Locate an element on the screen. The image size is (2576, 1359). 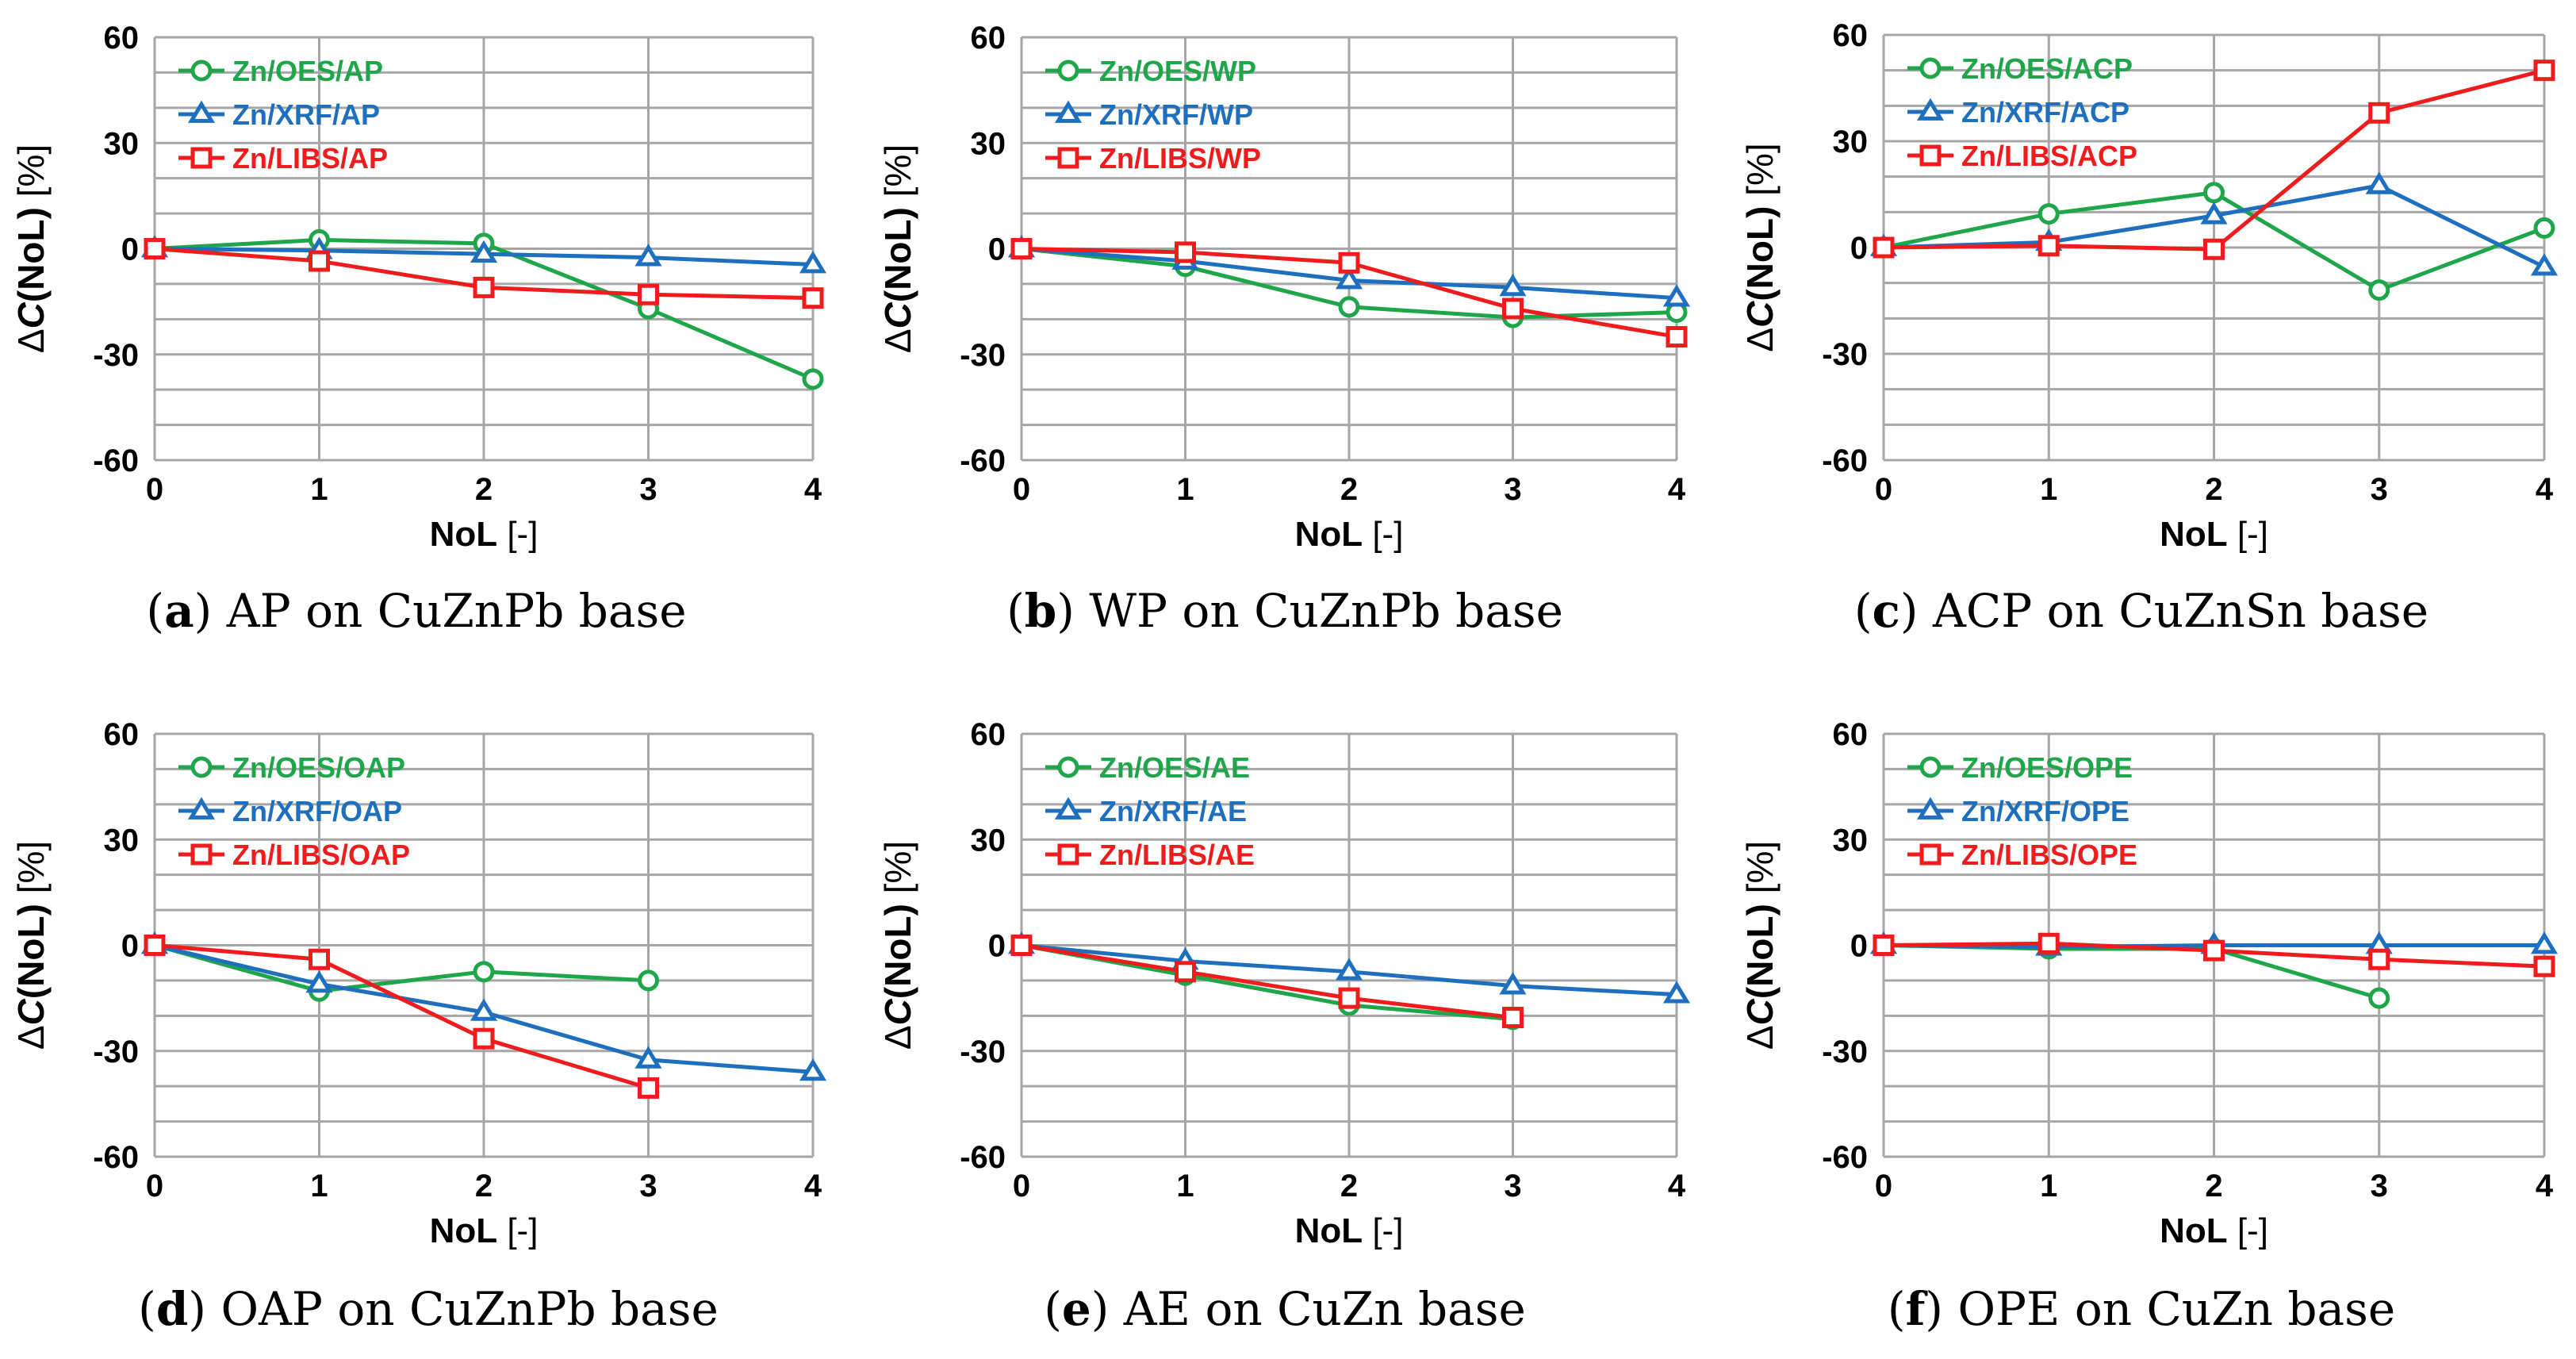
legend-entry: Zn/OES/AE is located at coordinates (1175, 767).